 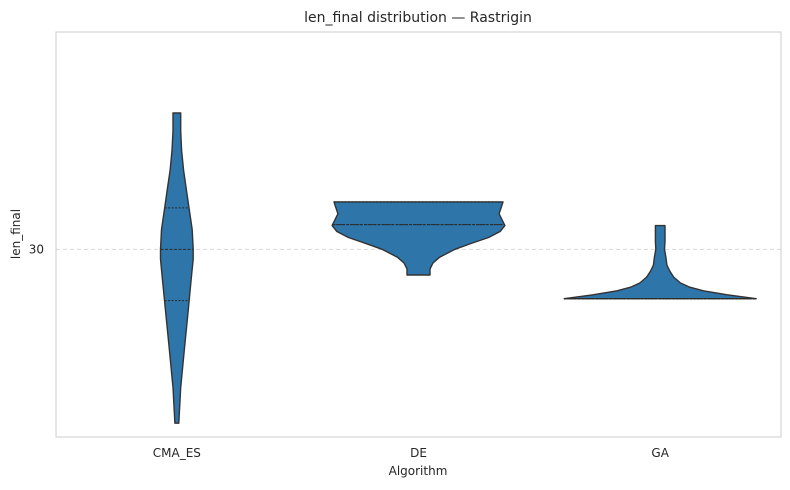 What do you see at coordinates (418, 453) in the screenshot?
I see `x-tick-label-de: DE` at bounding box center [418, 453].